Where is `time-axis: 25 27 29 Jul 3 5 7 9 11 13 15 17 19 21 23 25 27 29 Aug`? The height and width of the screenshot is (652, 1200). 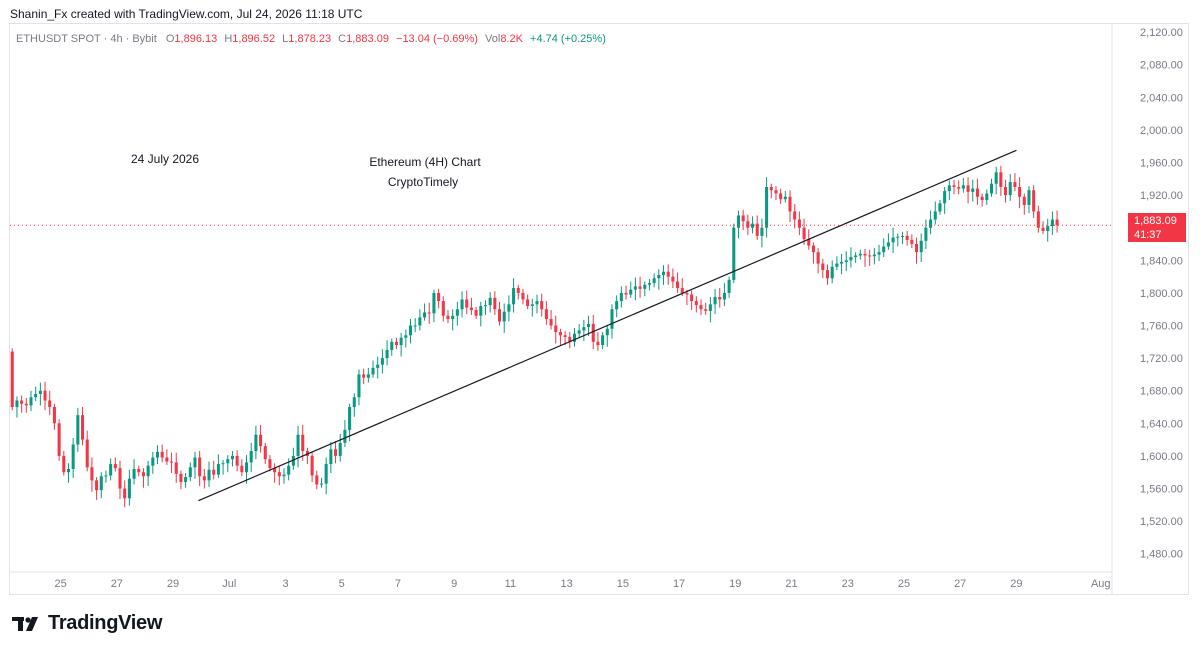
time-axis: 25 27 29 Jul 3 5 7 9 11 13 15 17 19 21 23 25 27 29 Aug is located at coordinates (561, 580).